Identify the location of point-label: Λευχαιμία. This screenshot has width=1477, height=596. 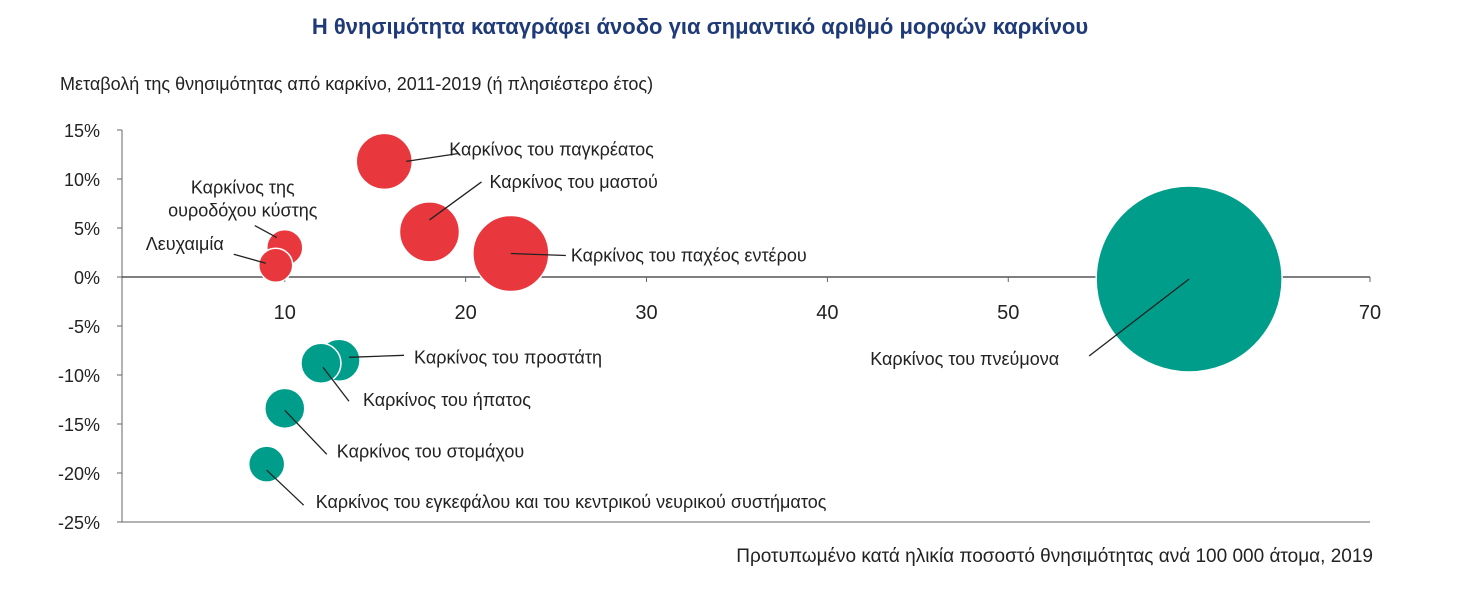
(185, 244).